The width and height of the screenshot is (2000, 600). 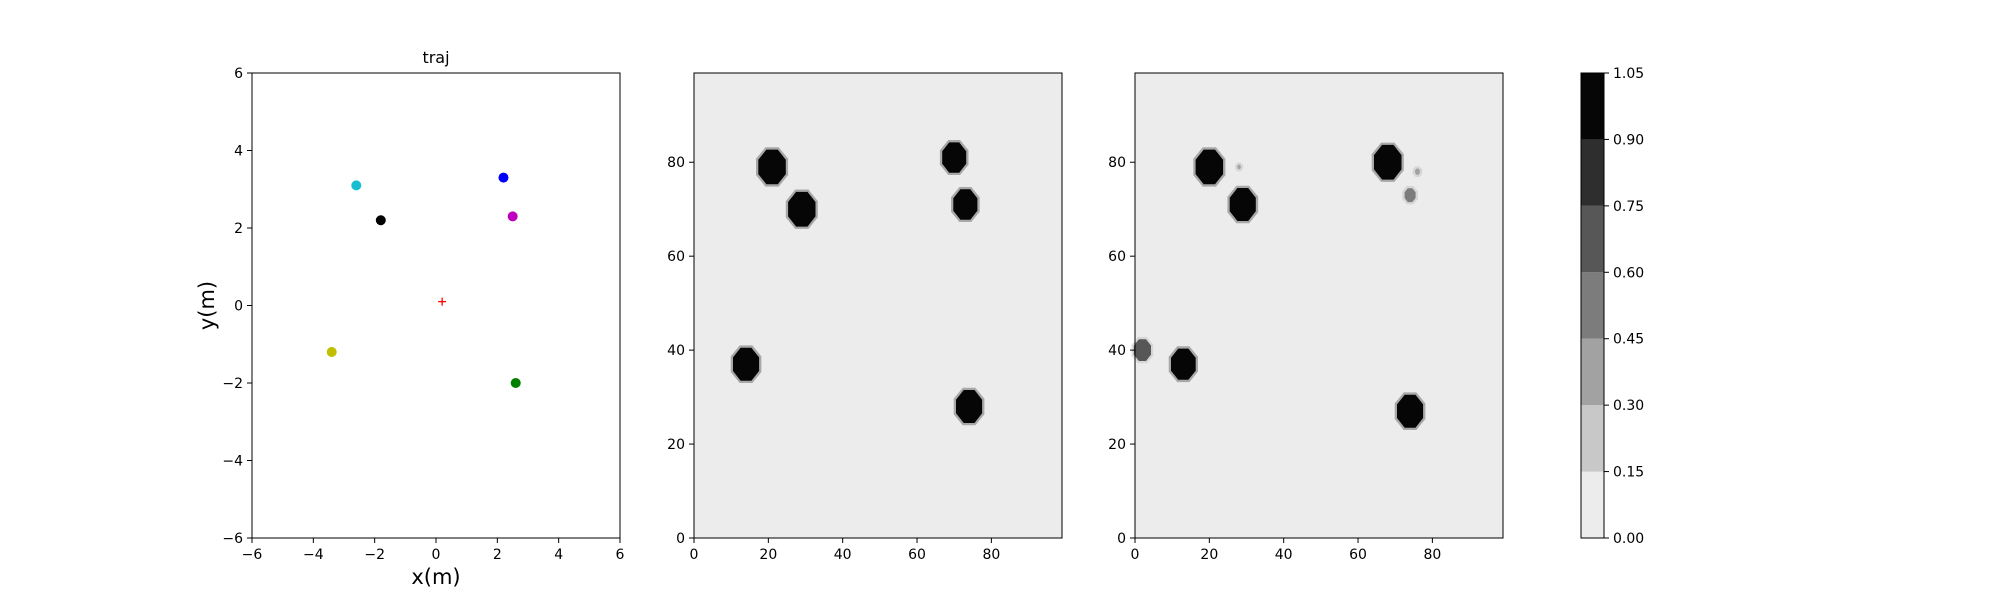 What do you see at coordinates (676, 163) in the screenshot?
I see `map-1-ytick-label: 80` at bounding box center [676, 163].